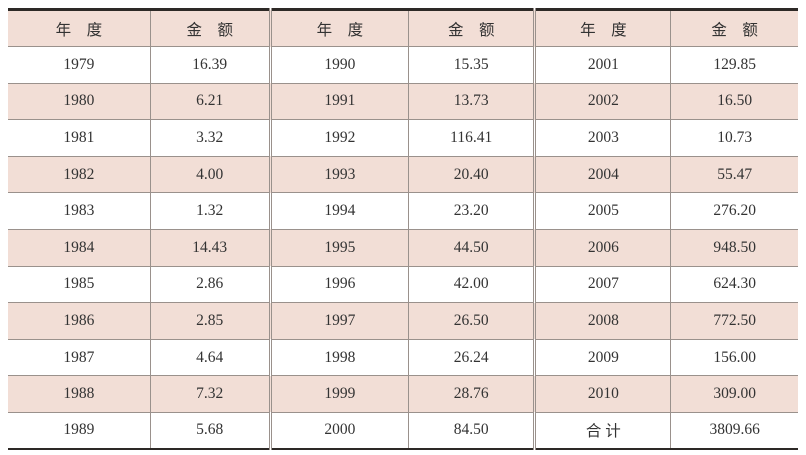  Describe the element at coordinates (471, 357) in the screenshot. I see `amount-cell: 26.24` at that location.